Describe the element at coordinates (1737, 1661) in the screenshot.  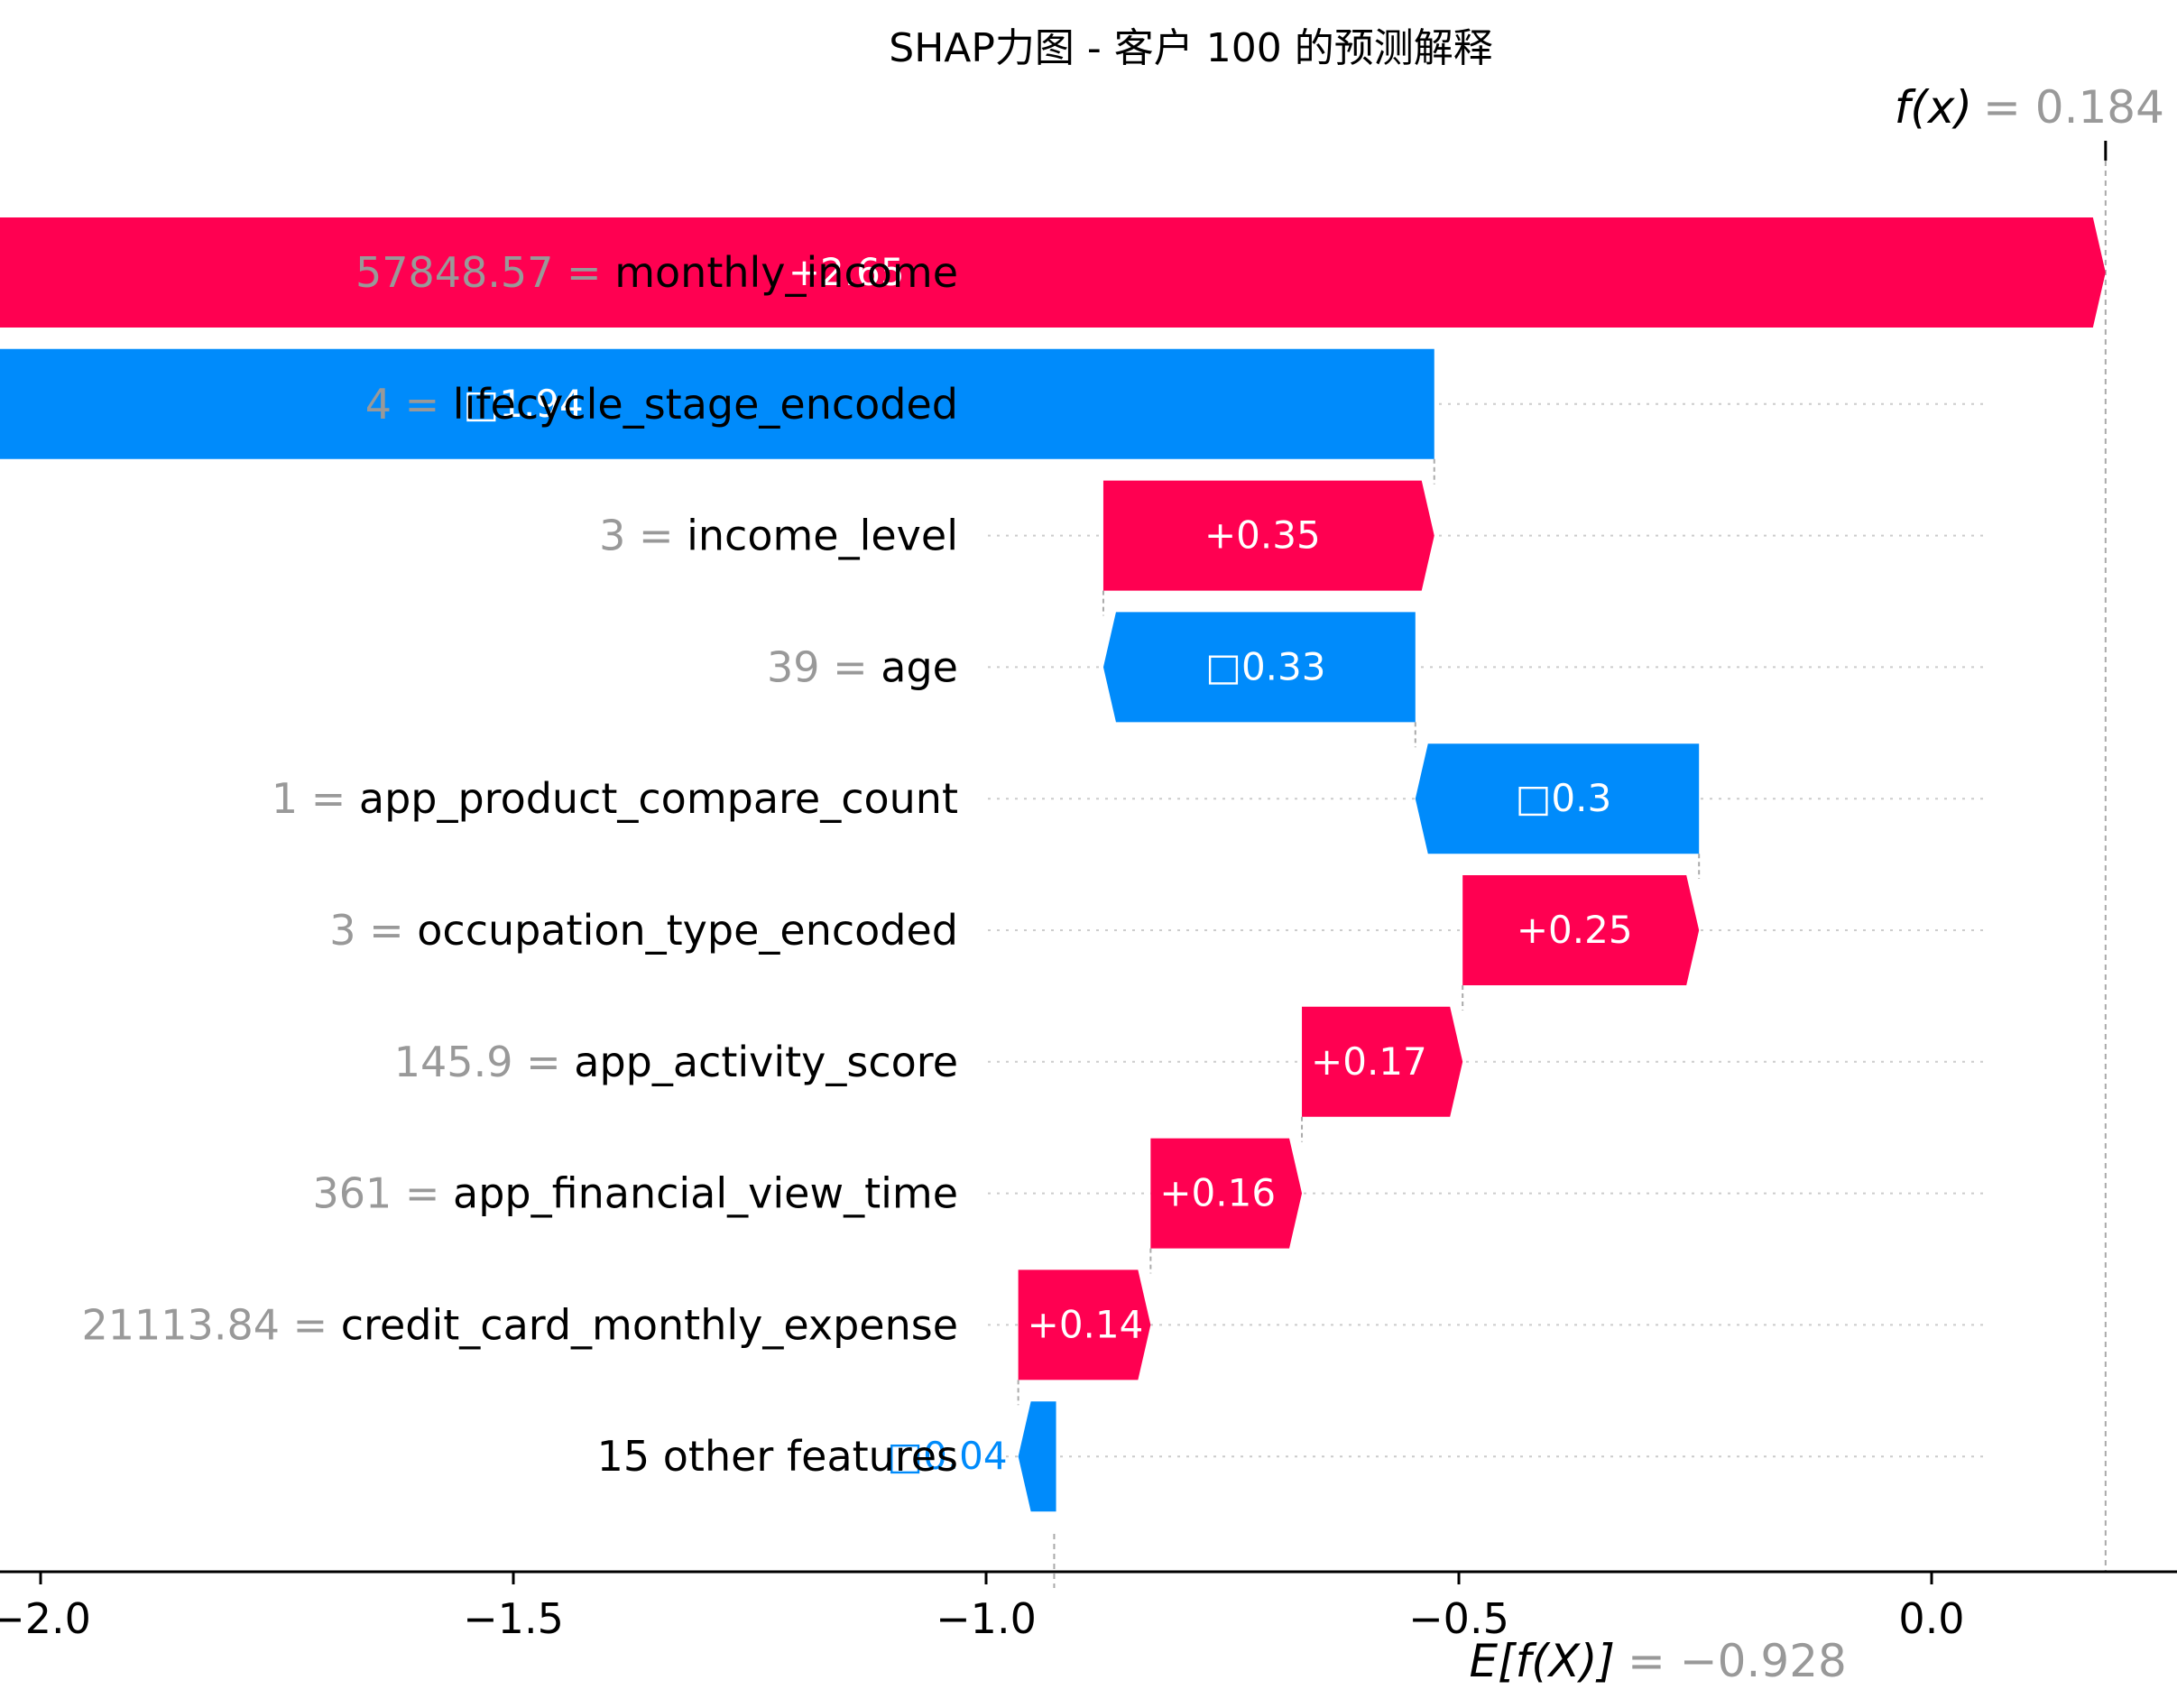
I see `ex-value: = −0.928` at that location.